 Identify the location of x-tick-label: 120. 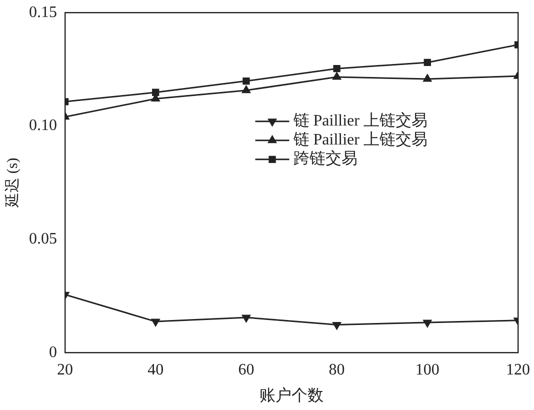
(518, 369).